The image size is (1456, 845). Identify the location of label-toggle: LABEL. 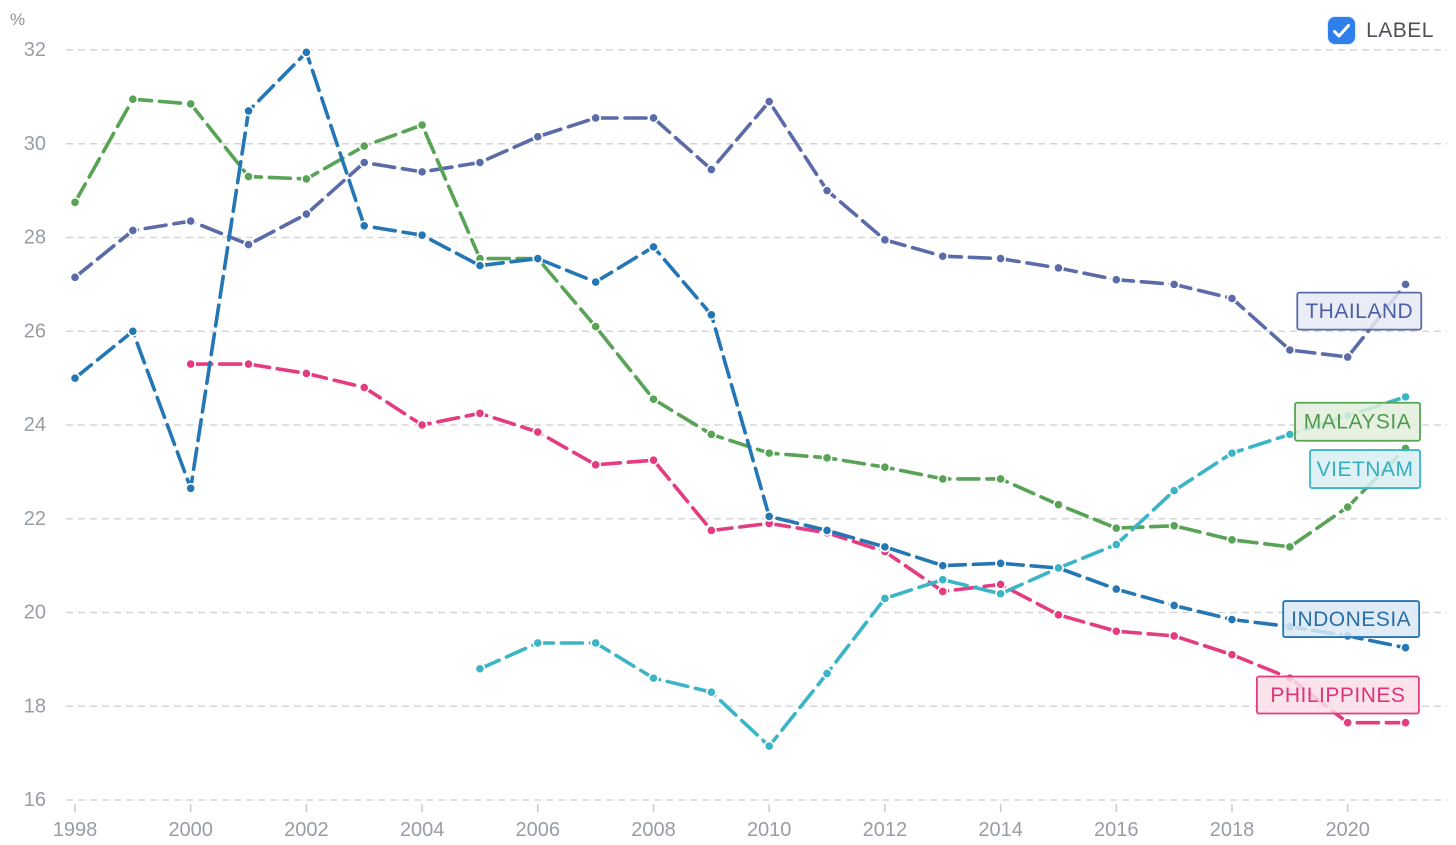
(1381, 30).